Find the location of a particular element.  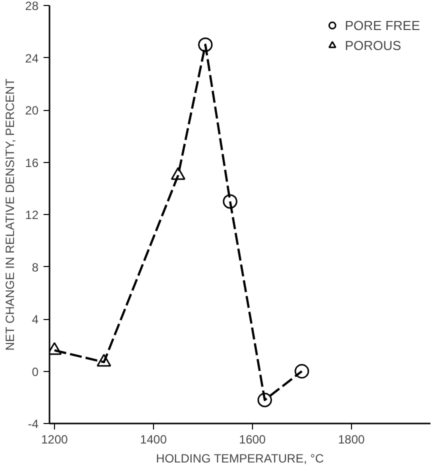

y-tick-label: -4 is located at coordinates (33, 424).